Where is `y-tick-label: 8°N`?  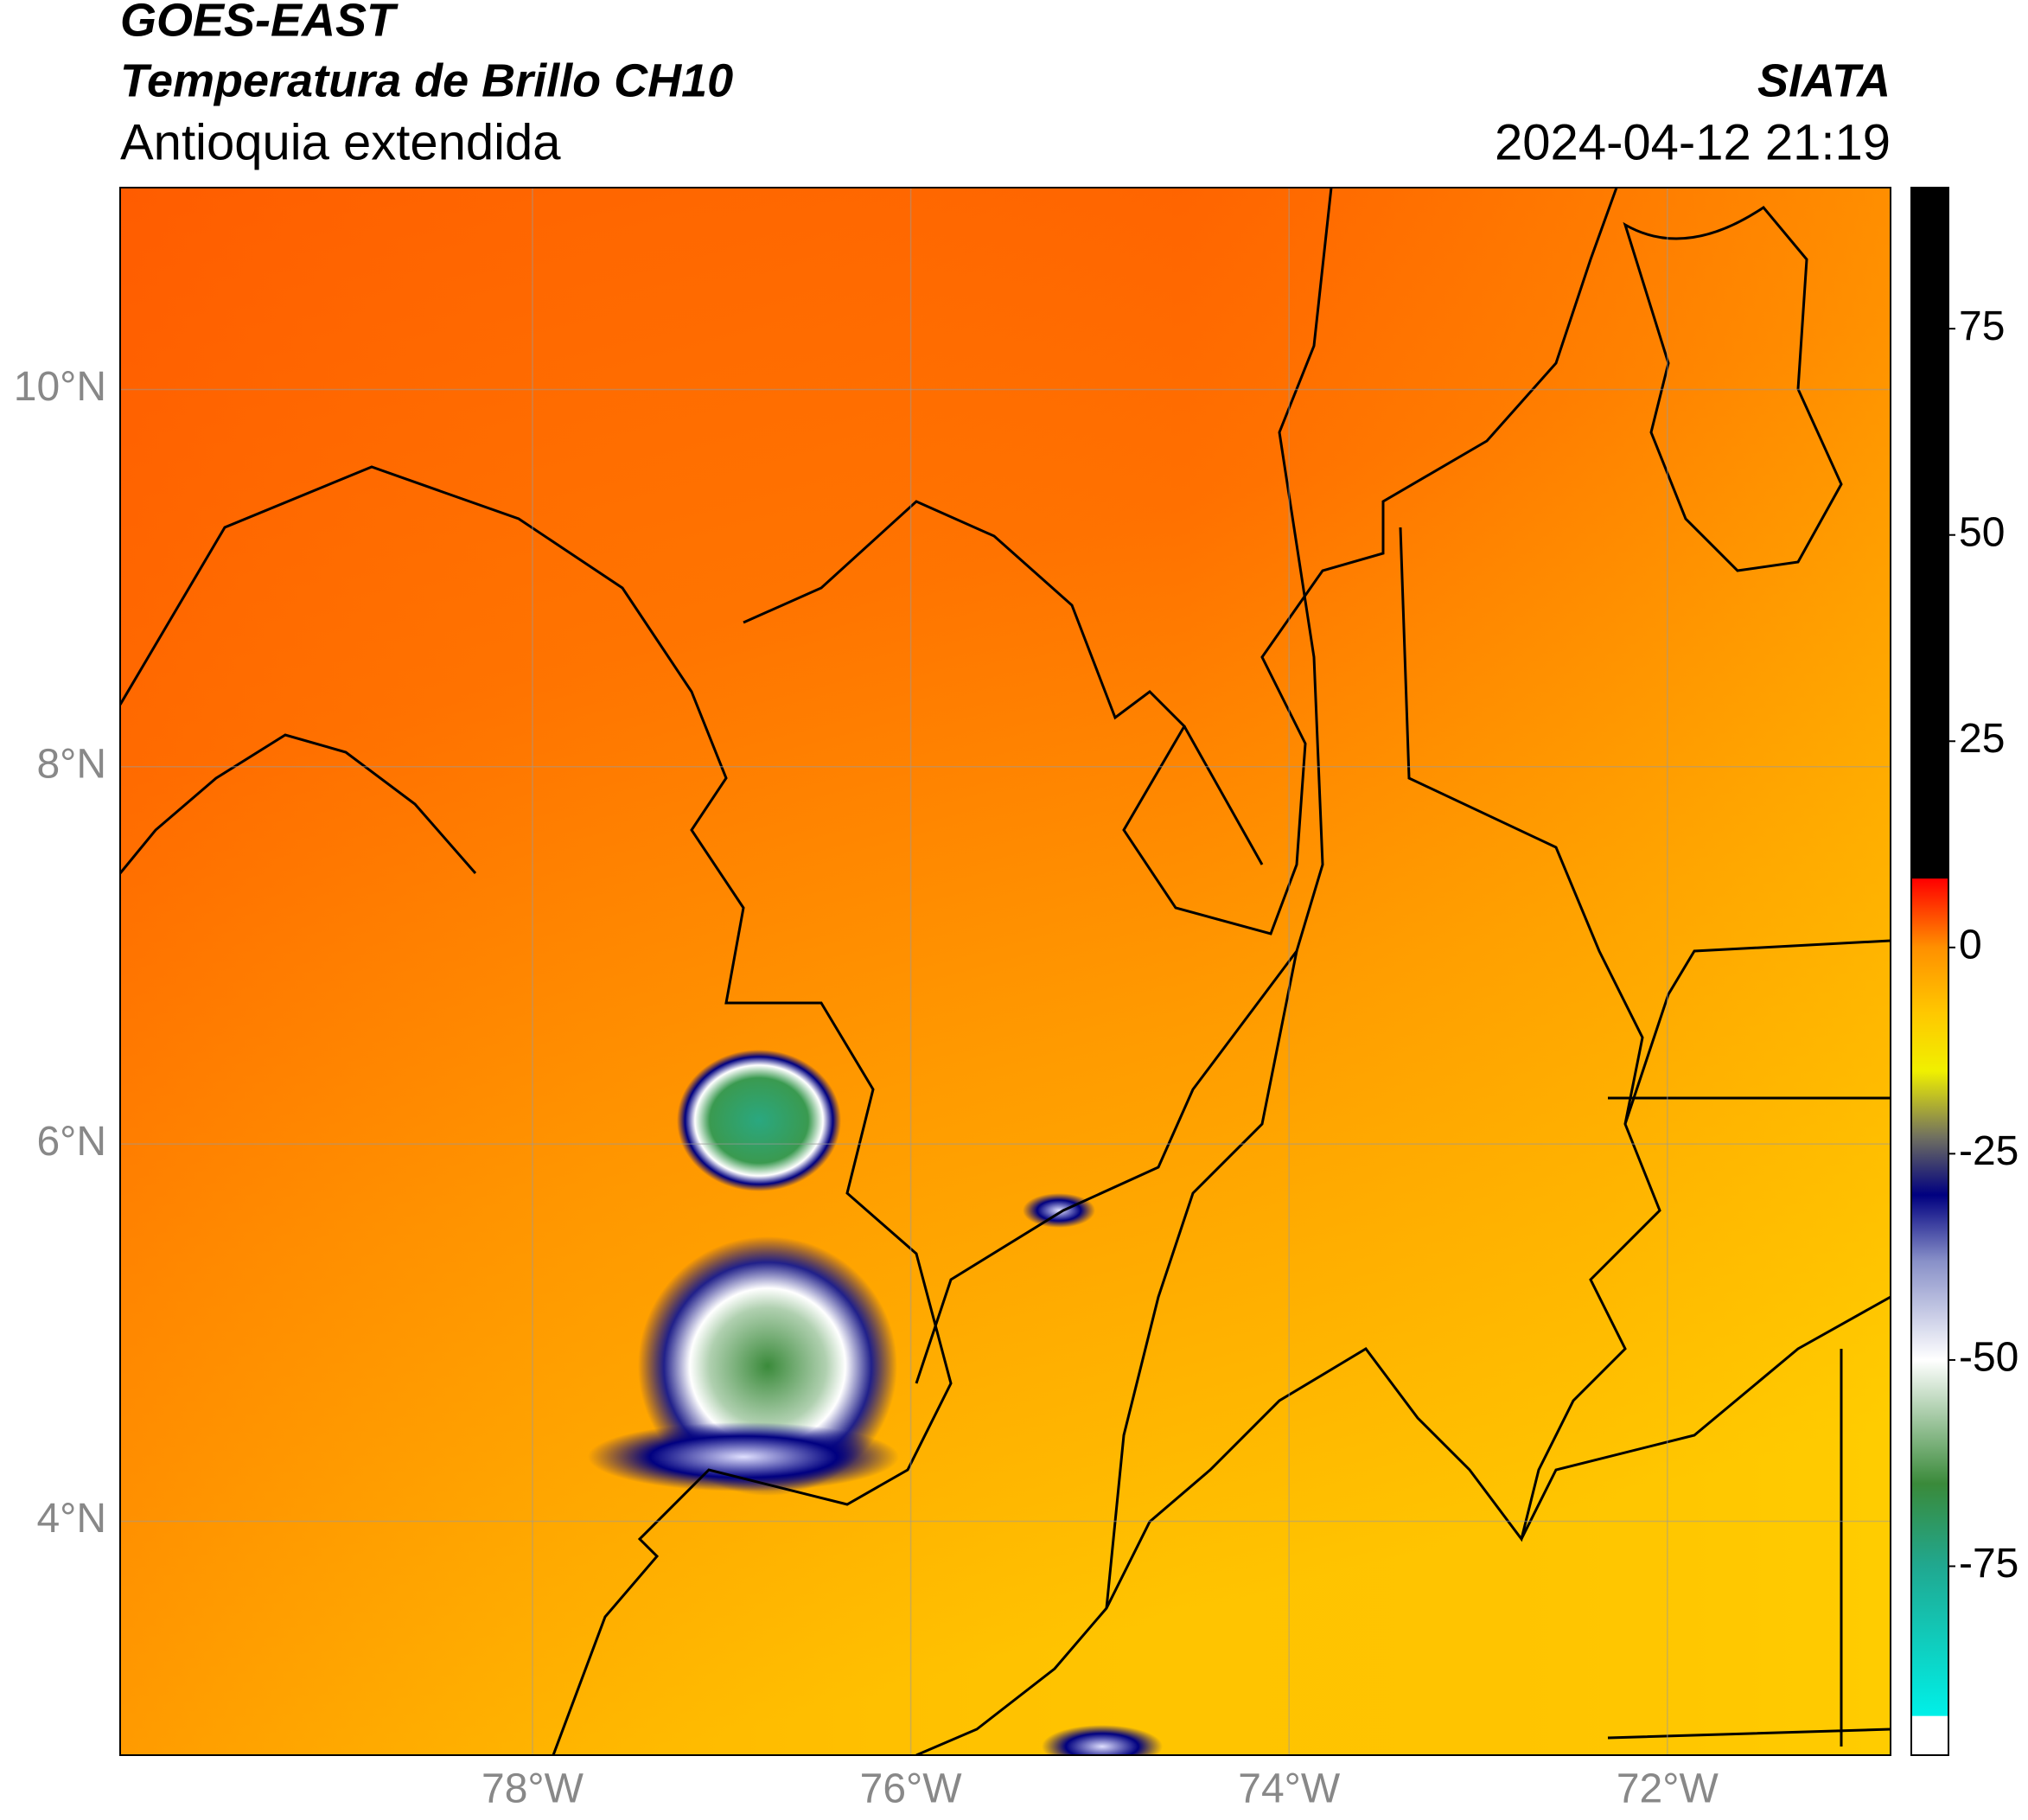 y-tick-label: 8°N is located at coordinates (71, 764).